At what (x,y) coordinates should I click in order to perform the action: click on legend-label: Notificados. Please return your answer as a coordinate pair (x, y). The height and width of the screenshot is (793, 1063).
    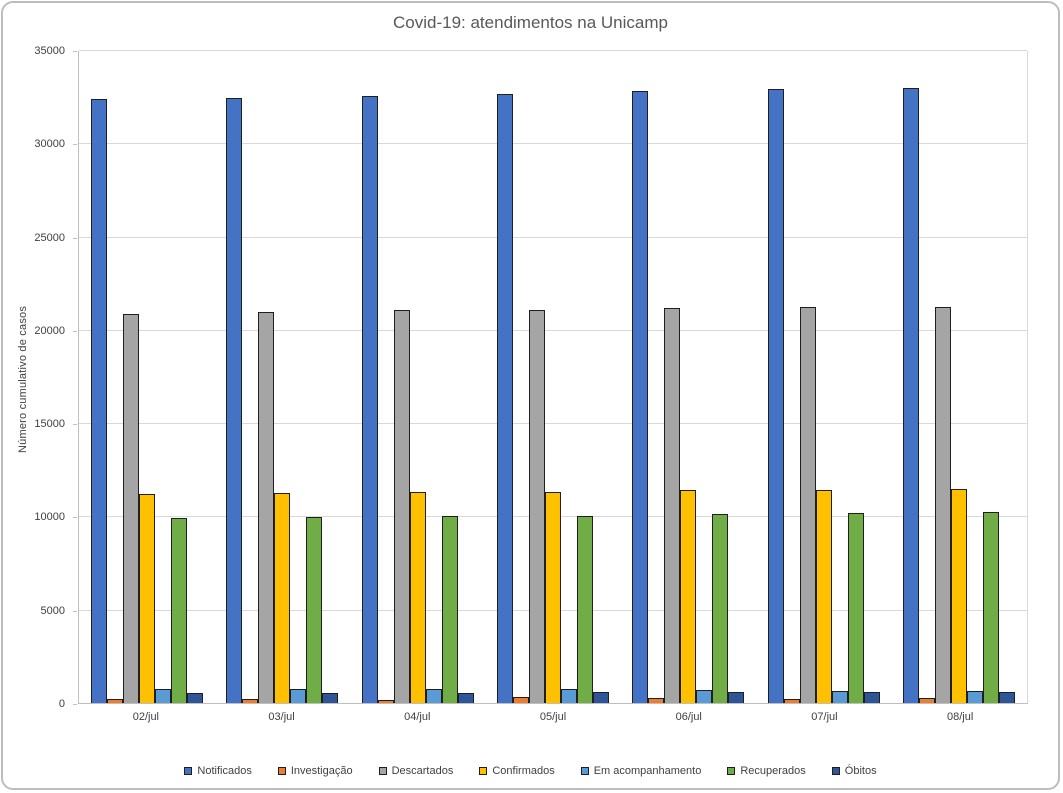
    Looking at the image, I should click on (224, 771).